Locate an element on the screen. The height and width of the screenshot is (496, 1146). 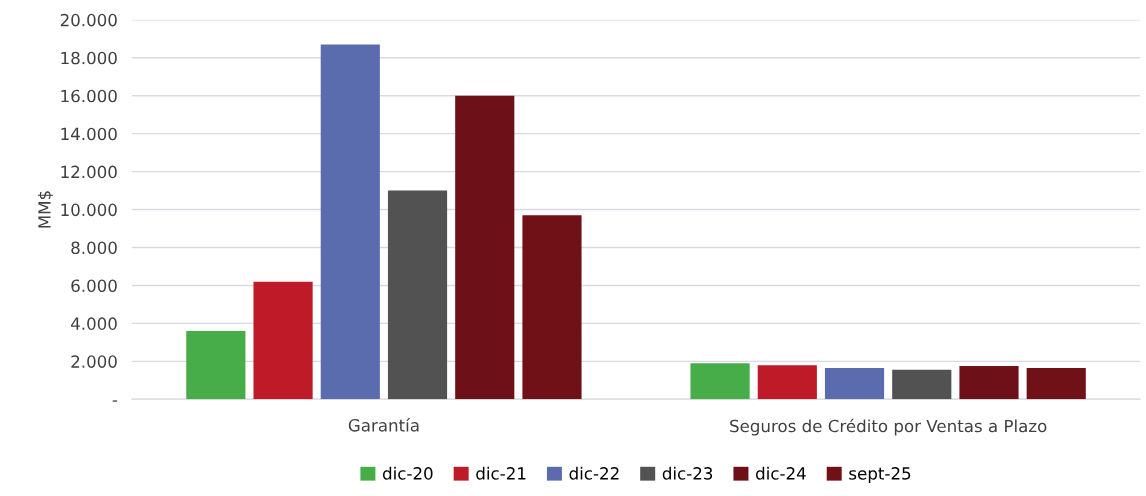
y-tick-label: 8.000 is located at coordinates (94, 248).